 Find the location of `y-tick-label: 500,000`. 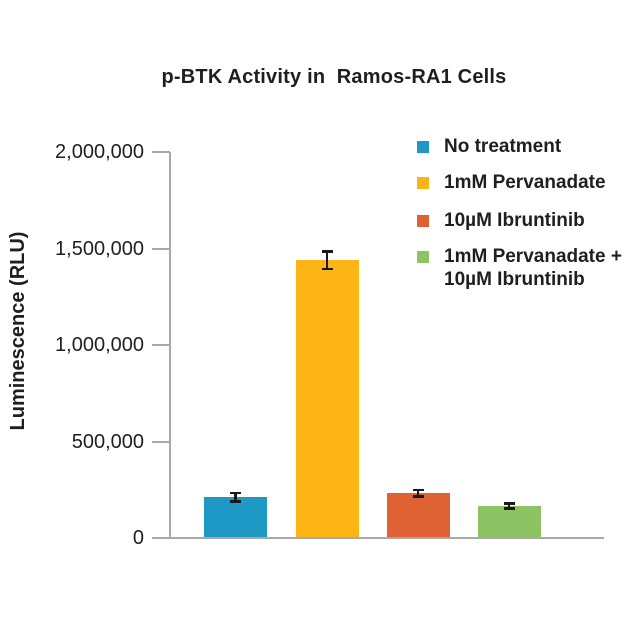

y-tick-label: 500,000 is located at coordinates (107, 441).